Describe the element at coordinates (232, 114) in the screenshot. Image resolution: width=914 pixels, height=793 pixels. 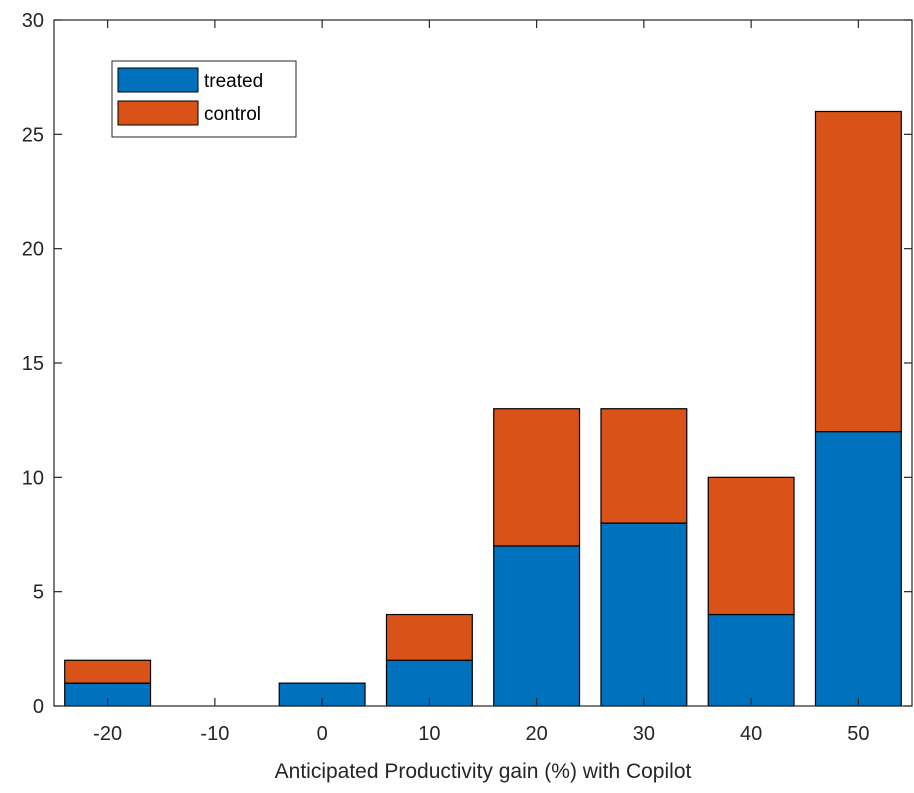
I see `legend-label-control: control` at that location.